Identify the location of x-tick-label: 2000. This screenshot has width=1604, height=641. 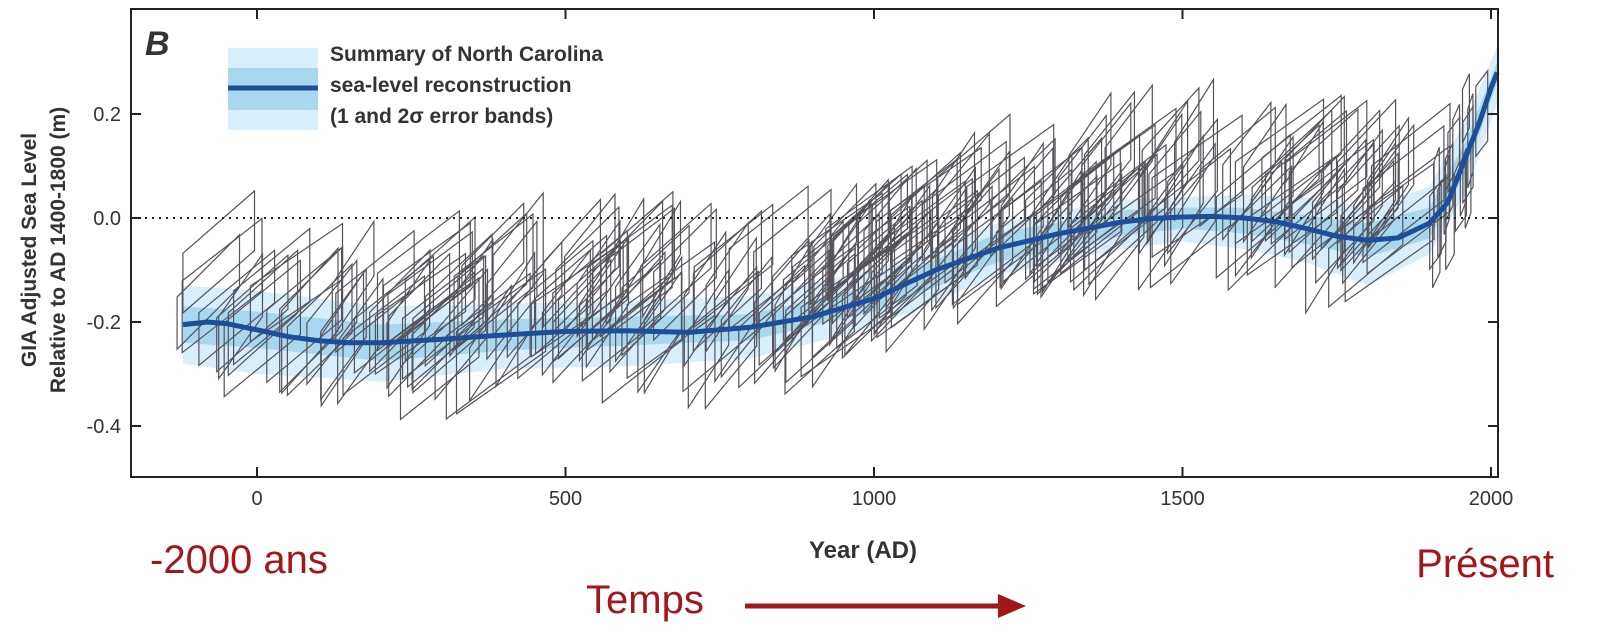
(1491, 499).